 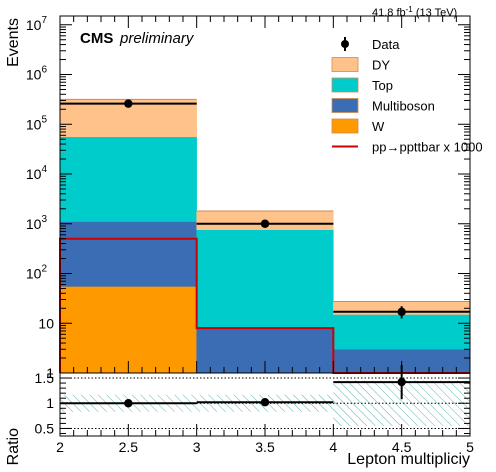 I want to click on tick-exponent: 5, so click(x=44, y=119).